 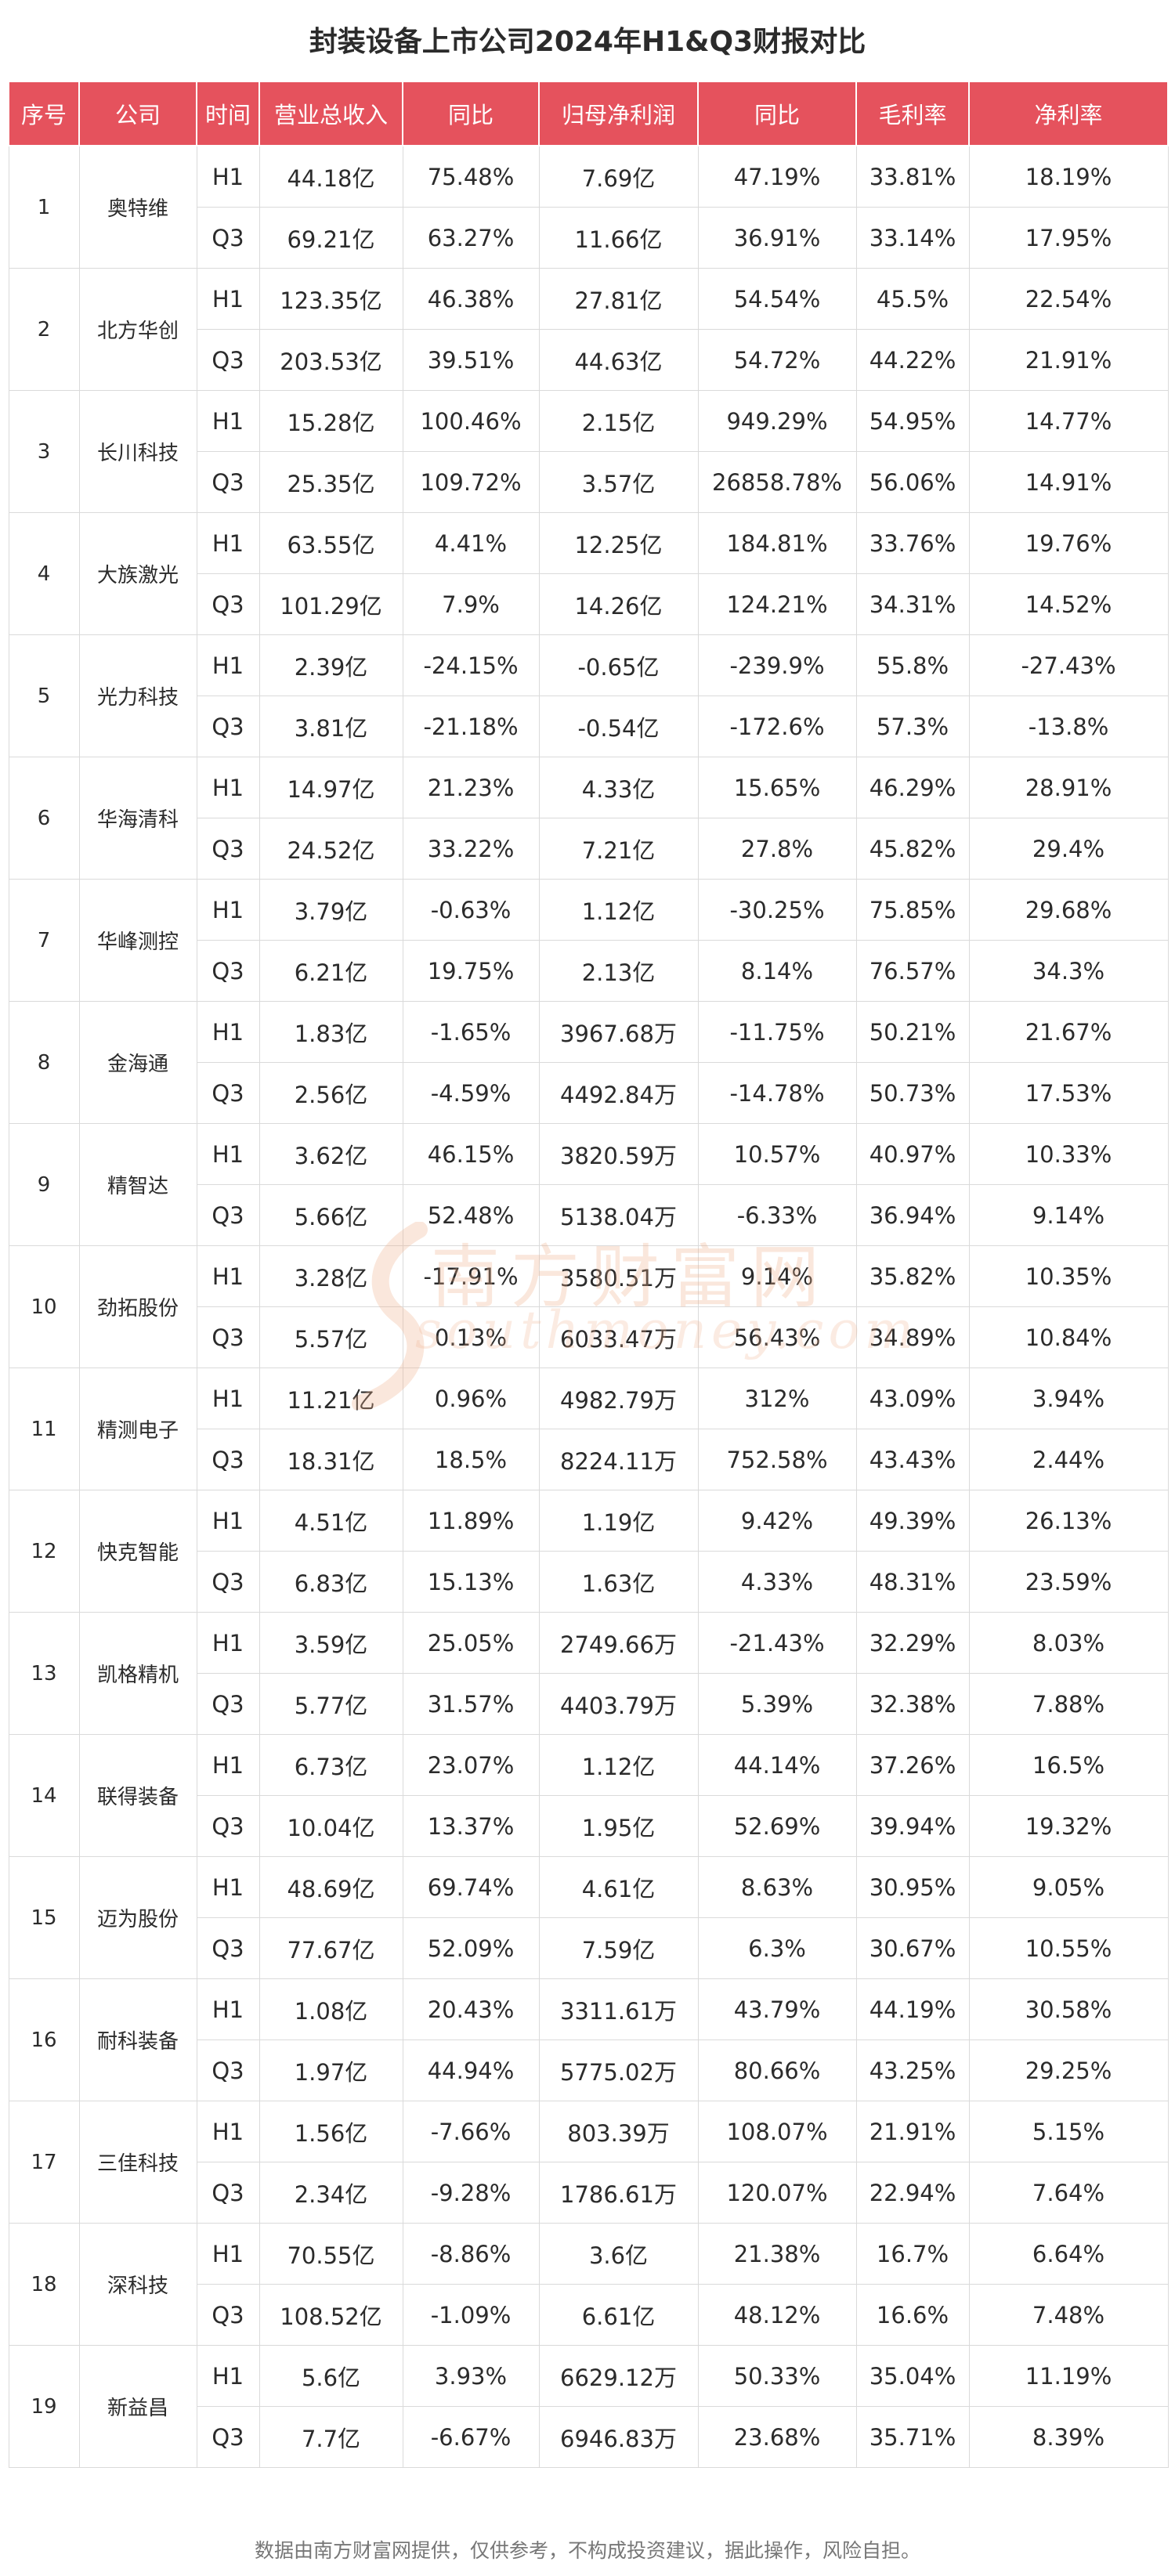 What do you see at coordinates (137, 1917) in the screenshot?
I see `company-cell: 迈为股份` at bounding box center [137, 1917].